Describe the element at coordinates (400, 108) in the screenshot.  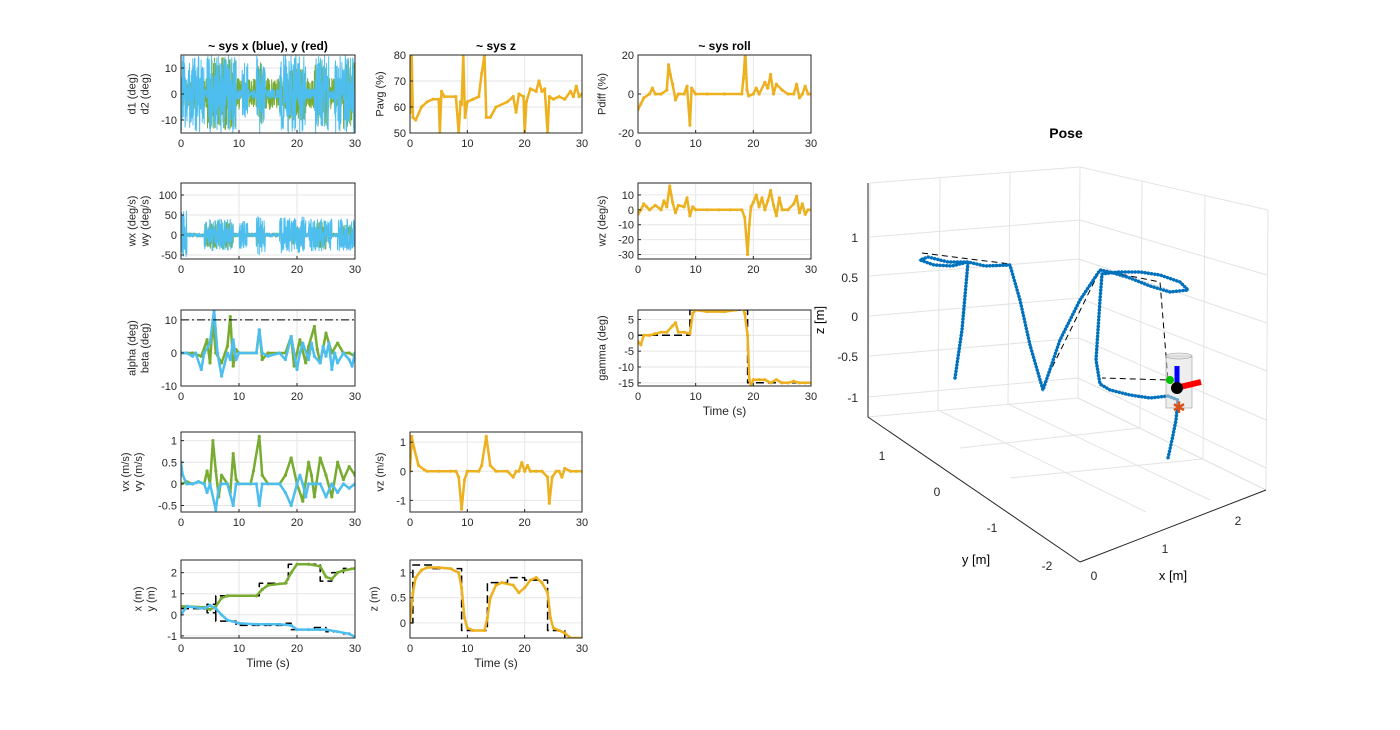
I see `y-tick-label: 60` at that location.